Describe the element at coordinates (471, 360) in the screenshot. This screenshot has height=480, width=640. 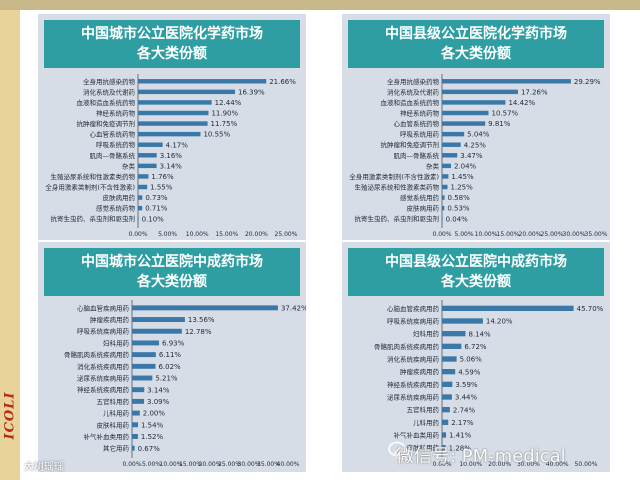
I see `data-label: 5.06%` at that location.